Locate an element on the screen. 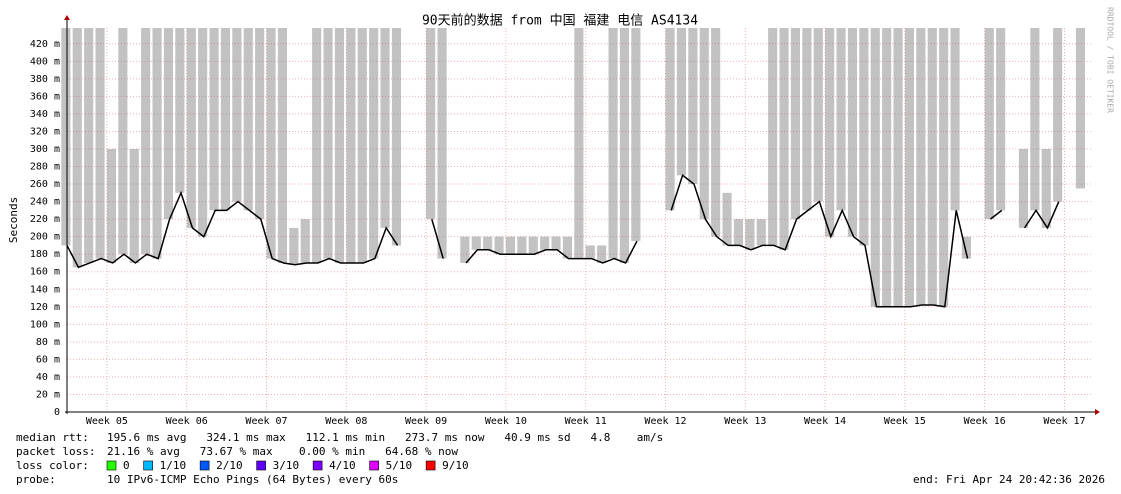  x-tick-label: Week 09 is located at coordinates (426, 421).